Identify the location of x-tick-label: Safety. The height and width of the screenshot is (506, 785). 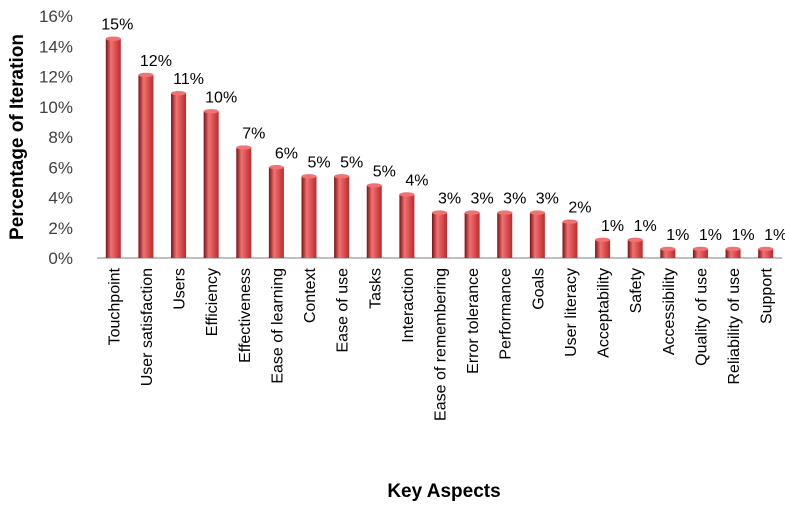
(636, 290).